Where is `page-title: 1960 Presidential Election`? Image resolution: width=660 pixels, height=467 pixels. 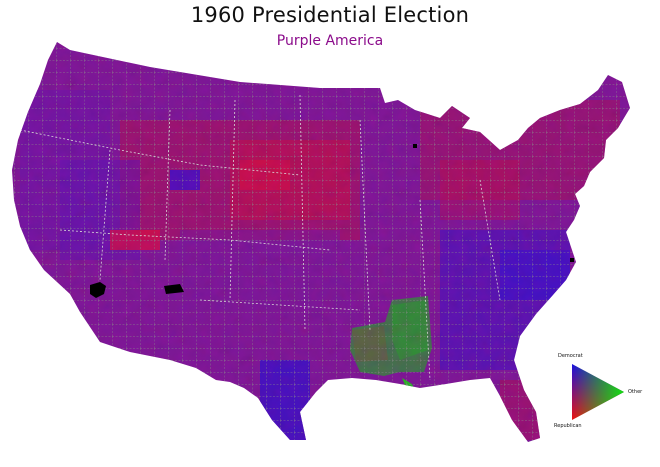
page-title: 1960 Presidential Election is located at coordinates (330, 15).